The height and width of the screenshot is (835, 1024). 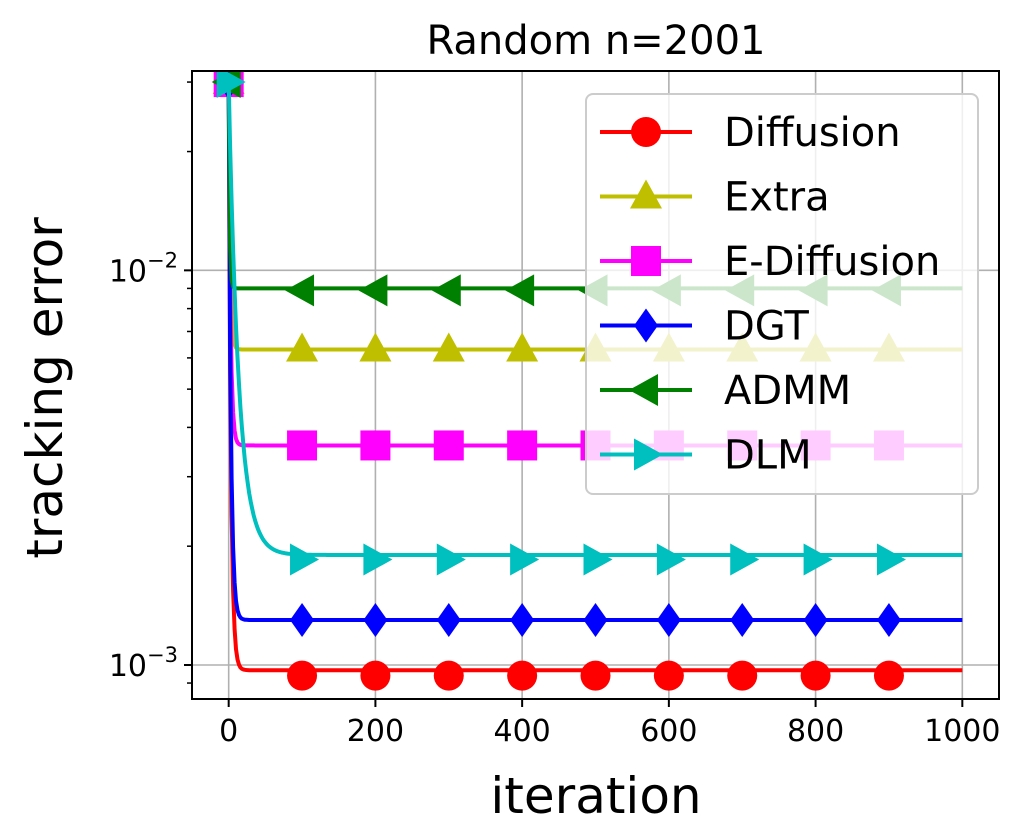 I want to click on legend-item: DLM, so click(x=706, y=456).